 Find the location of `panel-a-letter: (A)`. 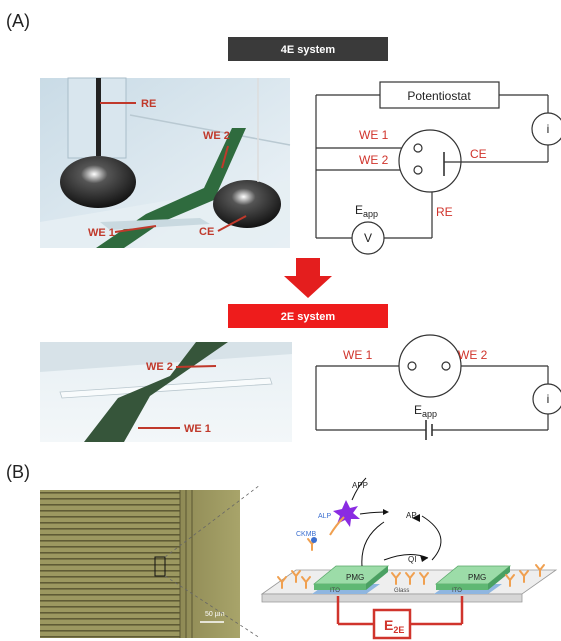

panel-a-letter: (A) is located at coordinates (18, 21).